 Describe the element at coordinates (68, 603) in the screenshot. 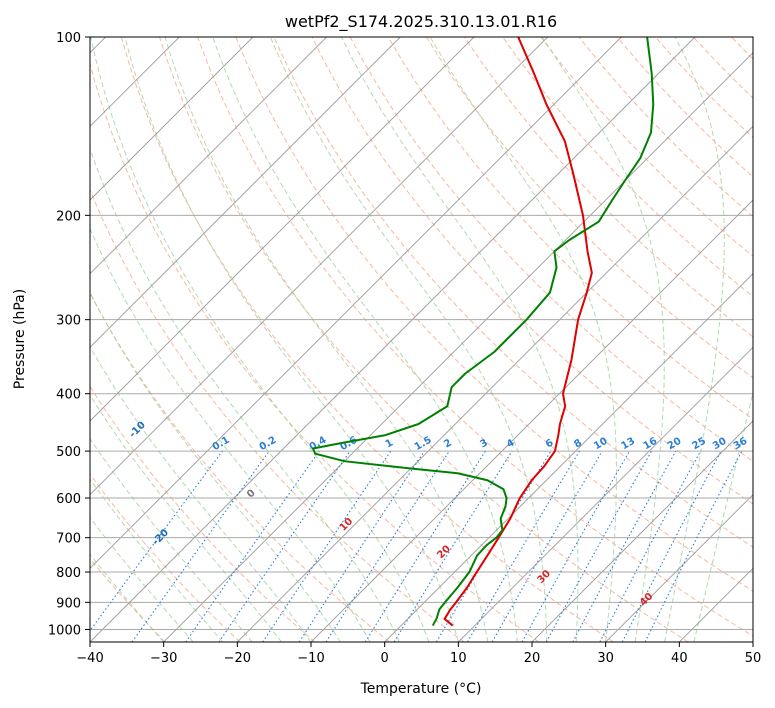

I see `y-tick-label: 900` at that location.